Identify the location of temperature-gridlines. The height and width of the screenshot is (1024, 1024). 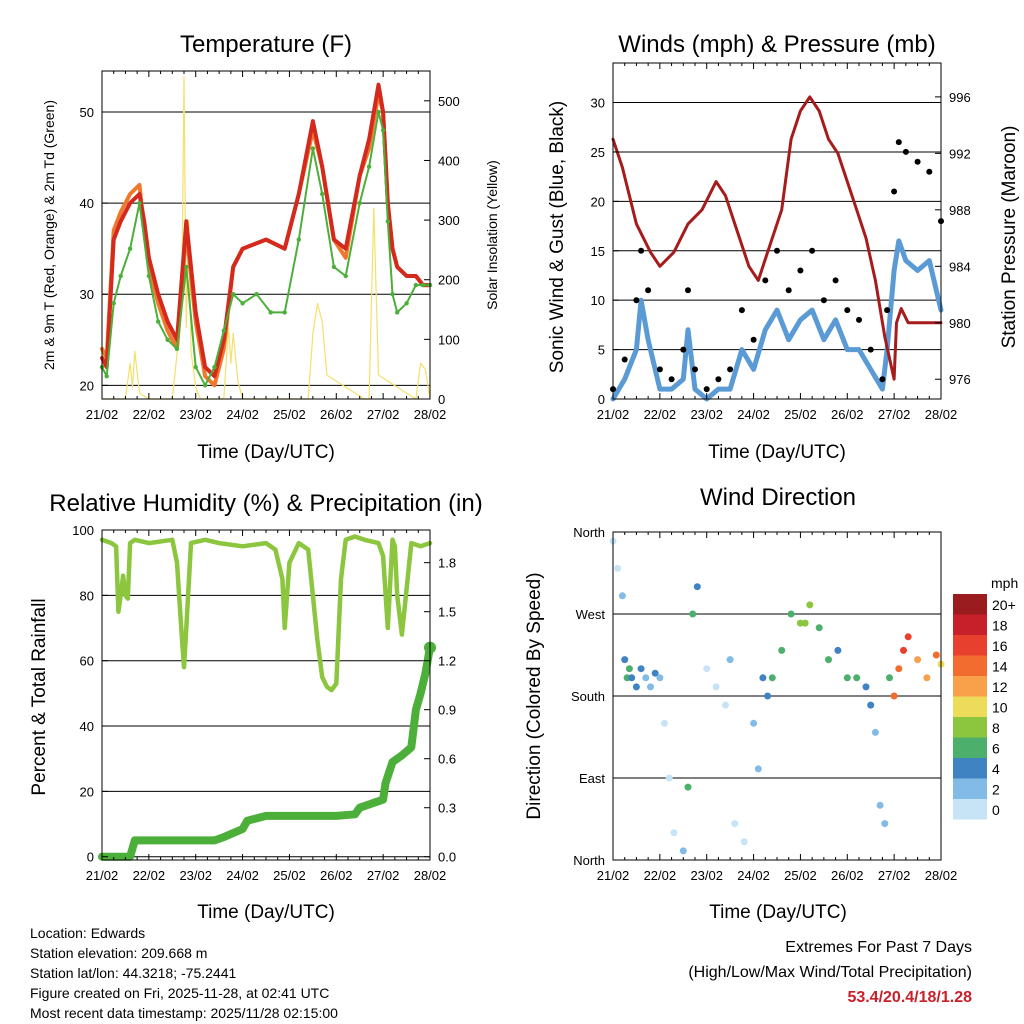
(266, 248).